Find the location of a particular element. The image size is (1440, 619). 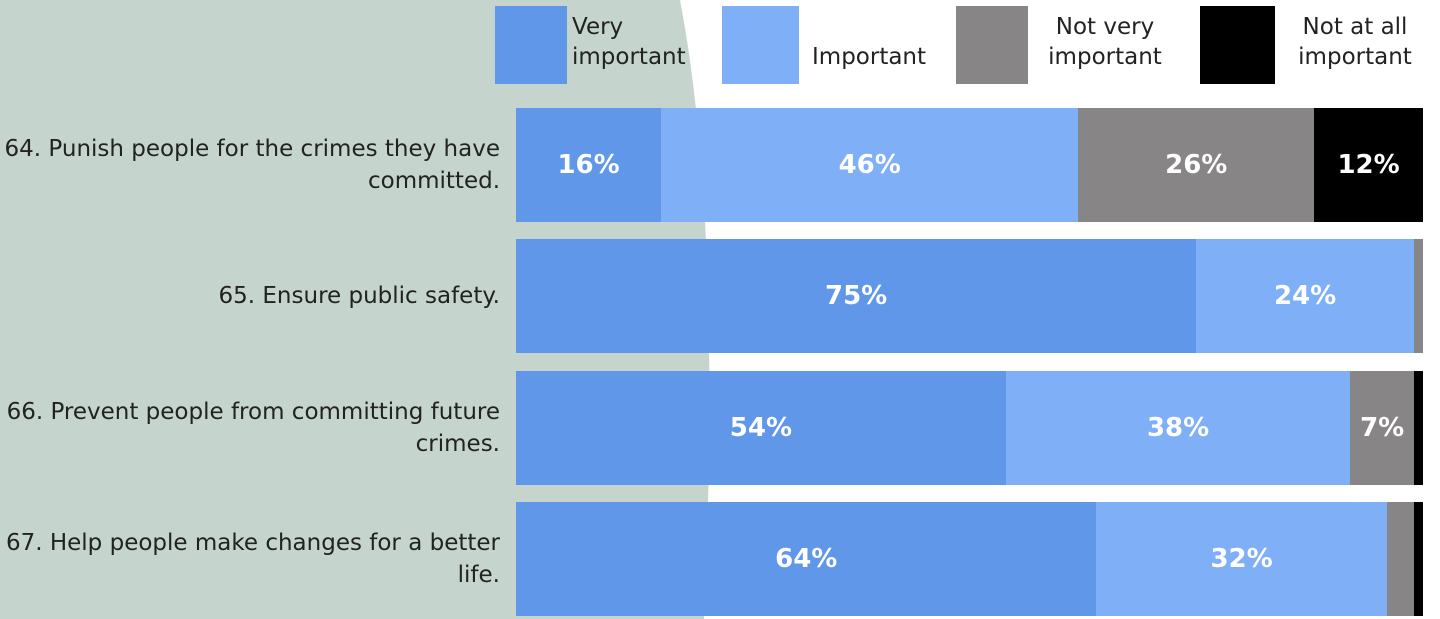

legend-label: Not very important is located at coordinates (1105, 42).